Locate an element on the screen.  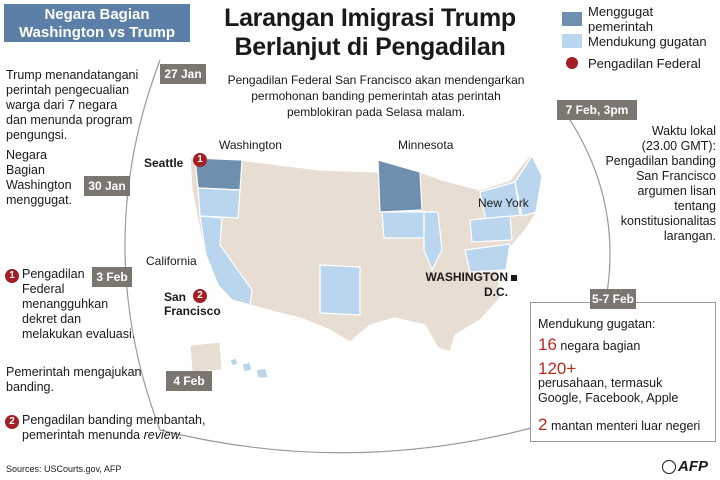
note-30jan: Negara Bagian Washington menggugat. is located at coordinates (46, 178).